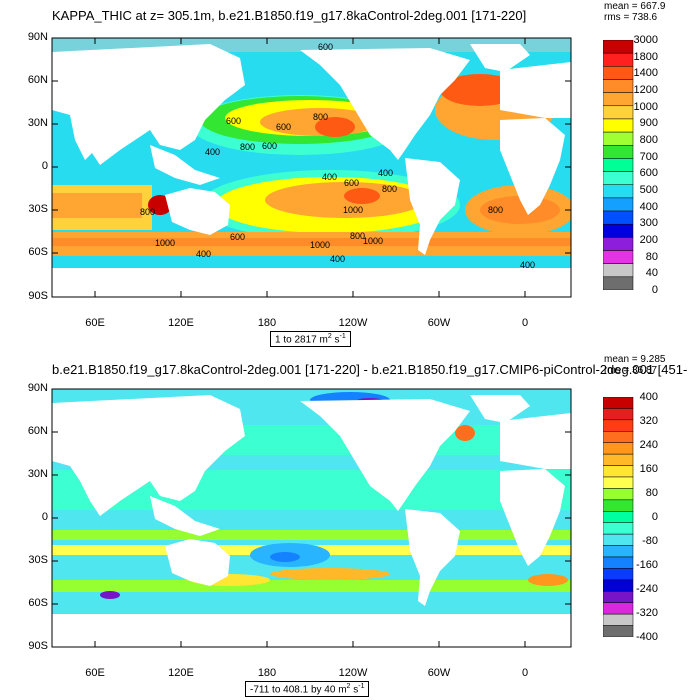 The image size is (700, 700). I want to click on colorbar-label: 1800, so click(645, 56).